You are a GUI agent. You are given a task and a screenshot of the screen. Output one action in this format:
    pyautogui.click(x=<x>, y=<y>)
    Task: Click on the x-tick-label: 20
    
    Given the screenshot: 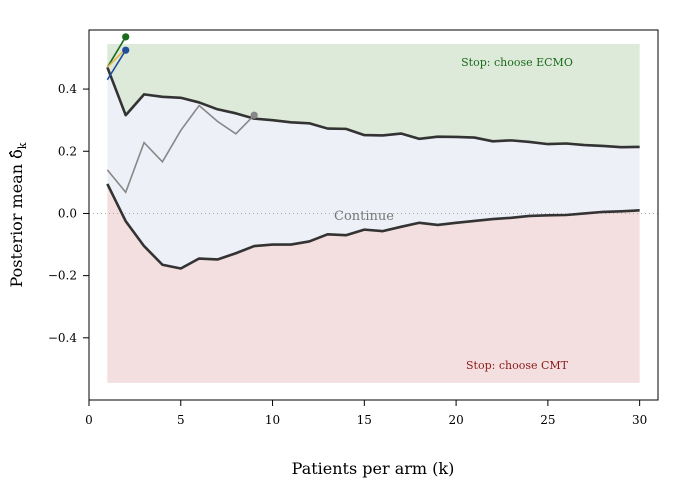 What is the action you would take?
    pyautogui.click(x=455, y=420)
    